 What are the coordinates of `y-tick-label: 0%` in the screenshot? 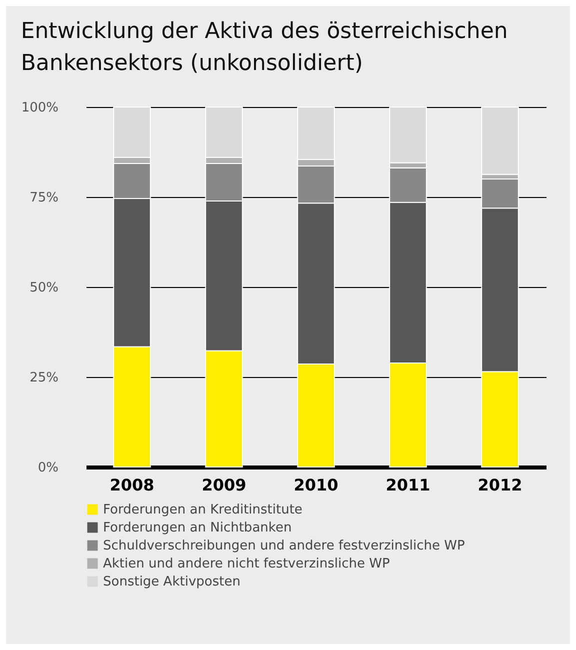 It's located at (48, 468).